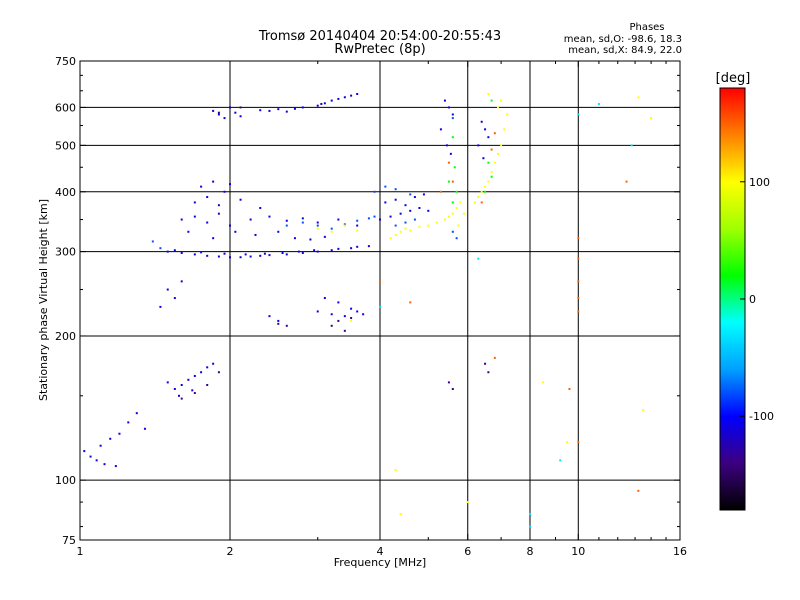  What do you see at coordinates (65, 145) in the screenshot?
I see `y-tick-label: 500` at bounding box center [65, 145].